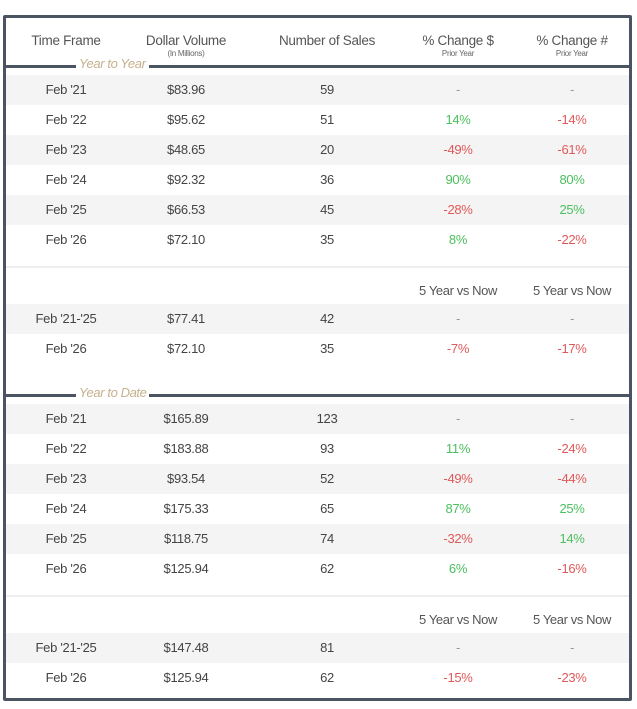 Image resolution: width=637 pixels, height=709 pixels. Describe the element at coordinates (458, 348) in the screenshot. I see `change-dollar-cell: -7%` at that location.